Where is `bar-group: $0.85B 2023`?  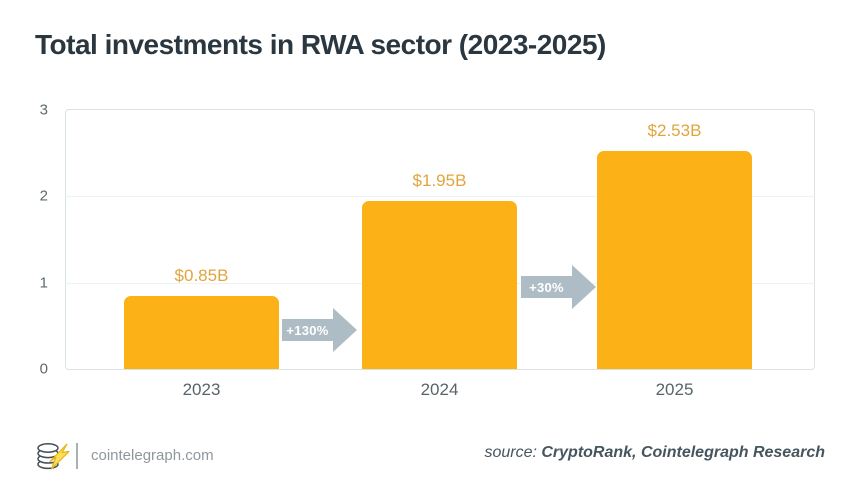 bar-group: $0.85B 2023 is located at coordinates (201, 254).